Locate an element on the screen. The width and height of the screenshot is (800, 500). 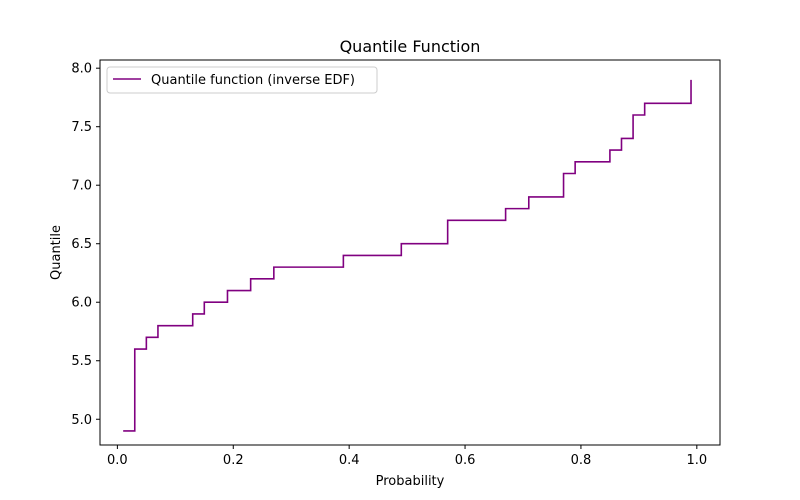
chart-title: Quantile Function is located at coordinates (410, 46).